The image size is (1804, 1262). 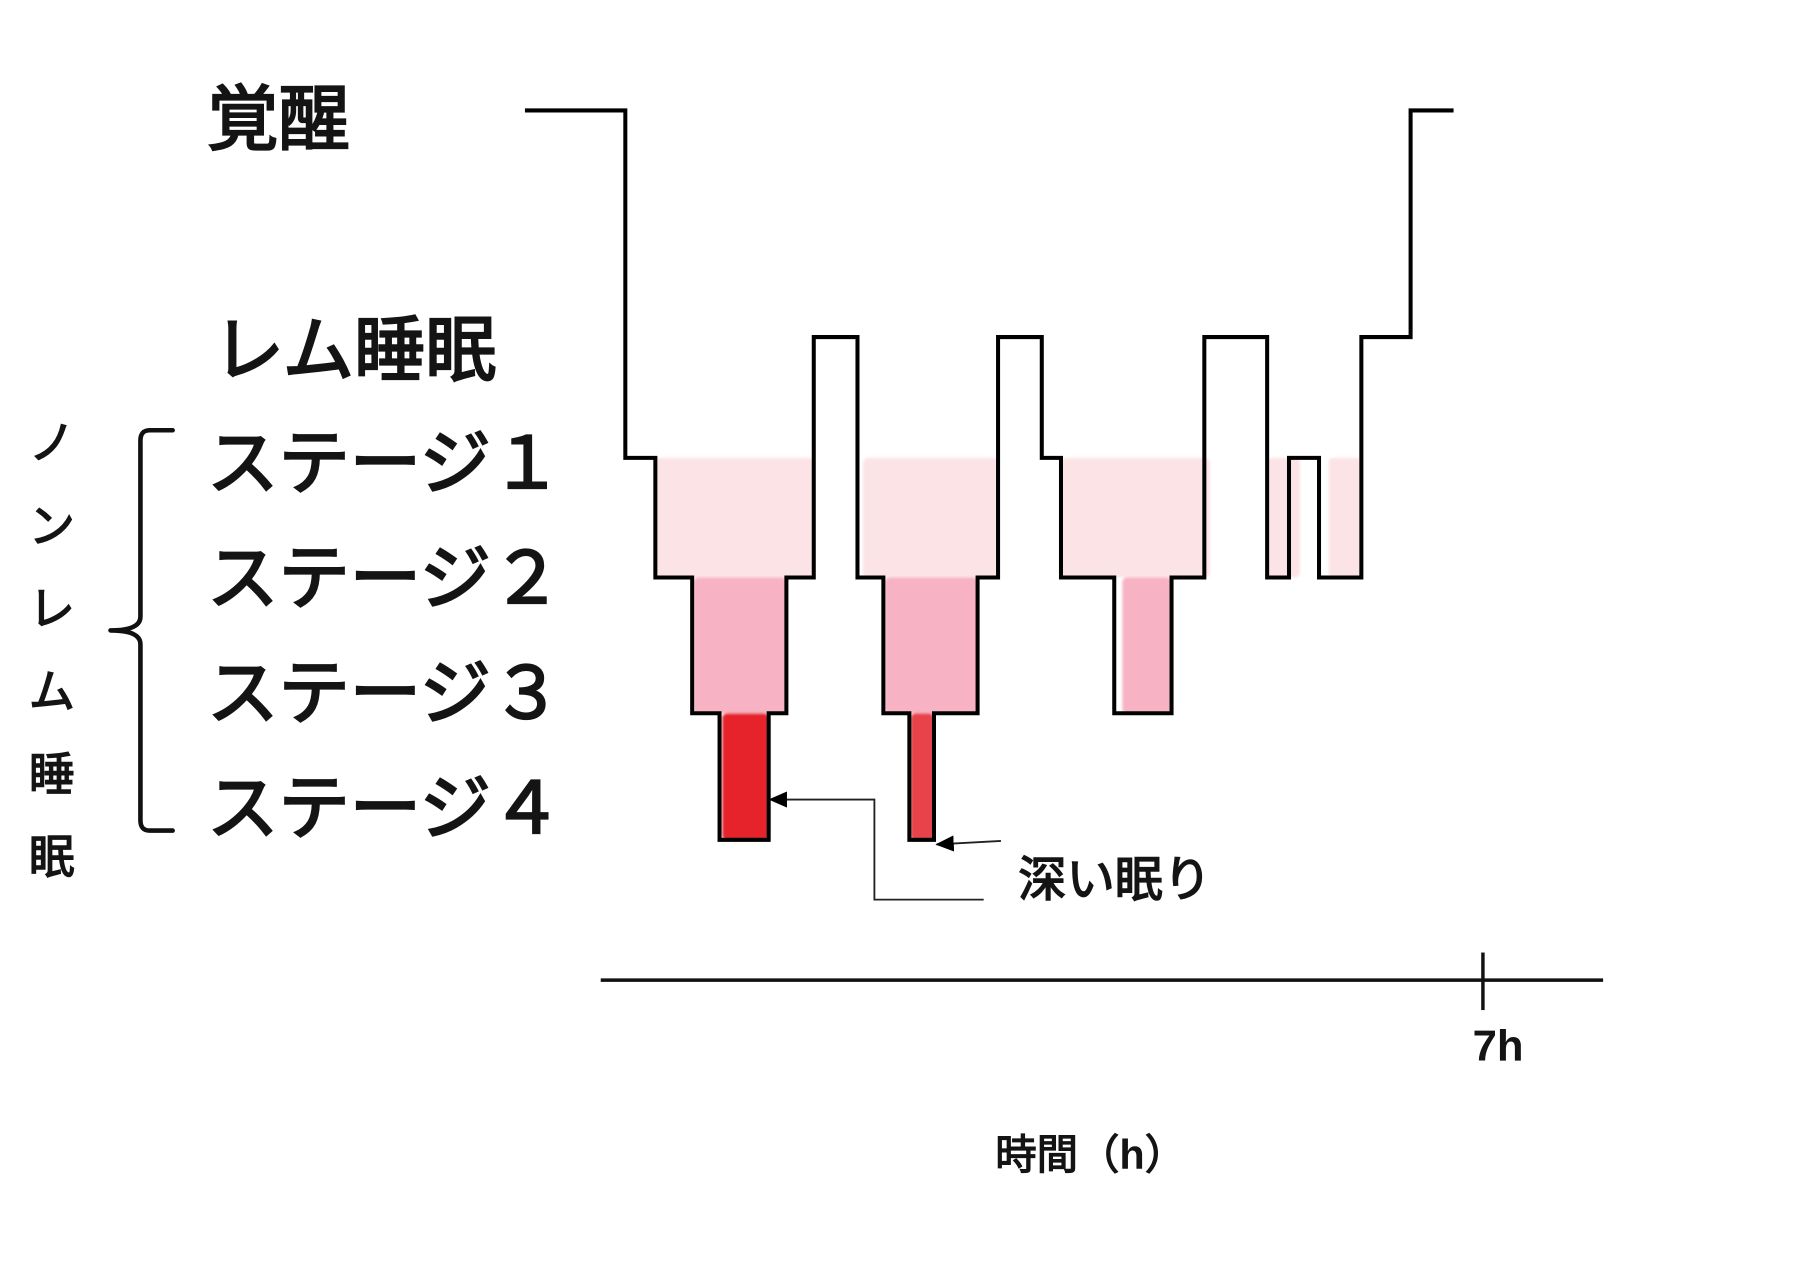 What do you see at coordinates (355, 351) in the screenshot?
I see `y-label-rem: レム睡眠` at bounding box center [355, 351].